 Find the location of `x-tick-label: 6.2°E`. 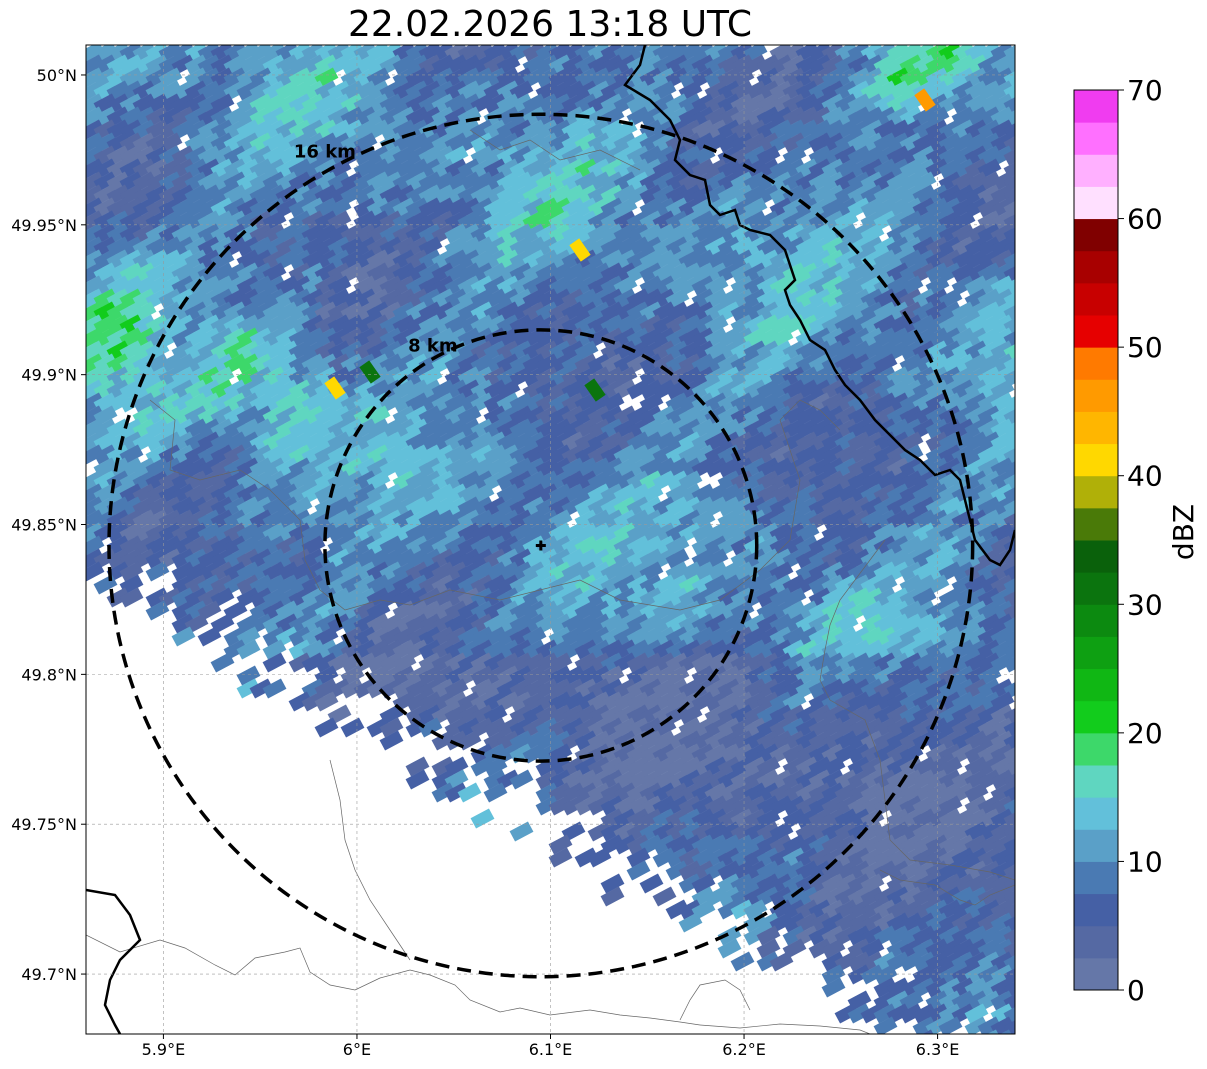

x-tick-label: 6.2°E is located at coordinates (744, 1049).